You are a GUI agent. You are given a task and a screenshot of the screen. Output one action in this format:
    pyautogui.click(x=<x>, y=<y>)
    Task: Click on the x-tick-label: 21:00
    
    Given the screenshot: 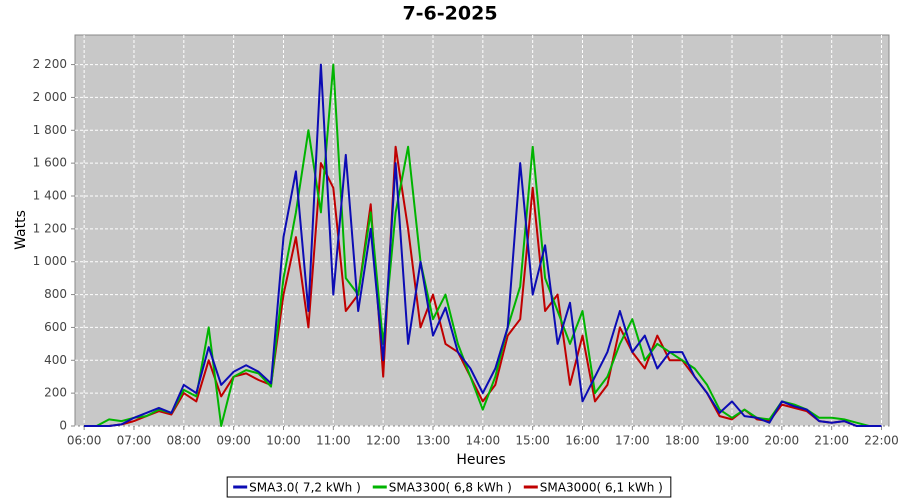 What is the action you would take?
    pyautogui.click(x=831, y=441)
    